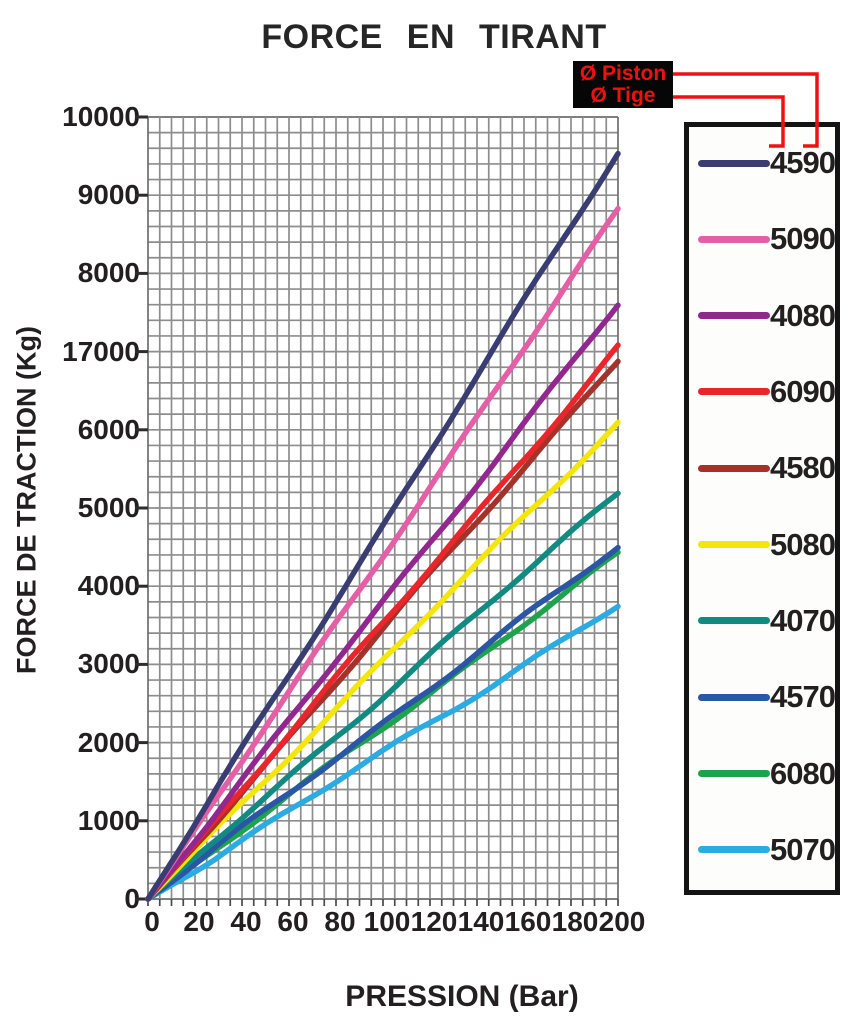 The height and width of the screenshot is (1024, 850). I want to click on legend-item-5080: 5080, so click(762, 544).